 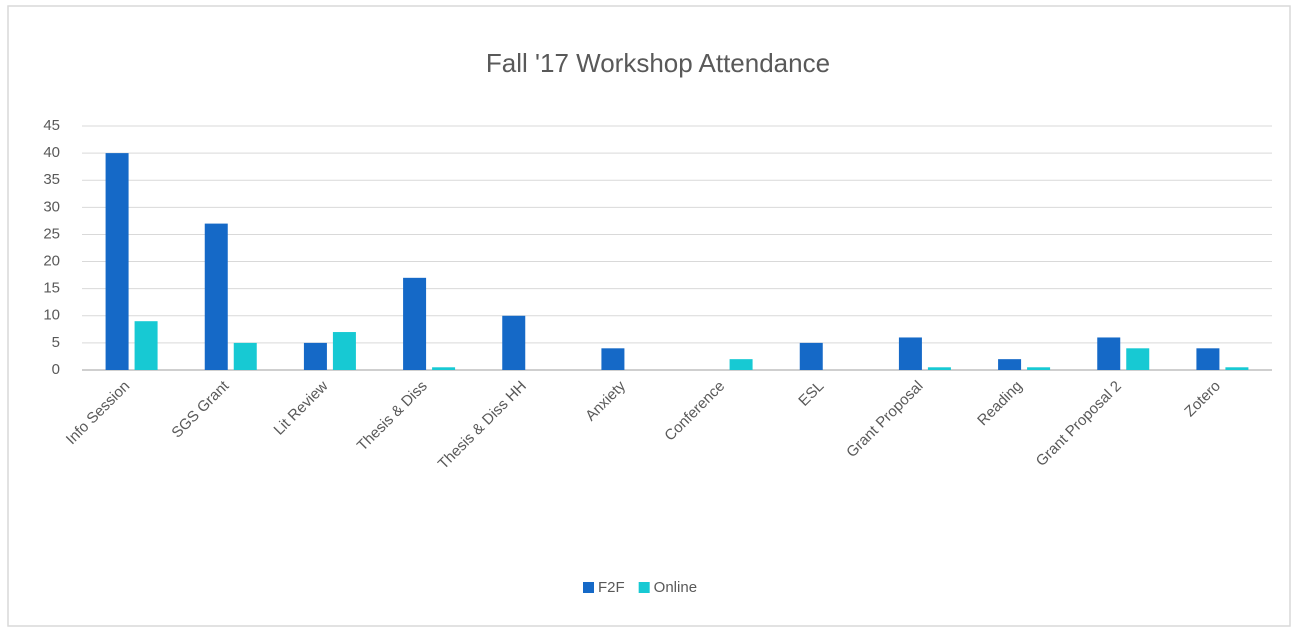 What do you see at coordinates (56, 342) in the screenshot?
I see `y-tick-label: 5` at bounding box center [56, 342].